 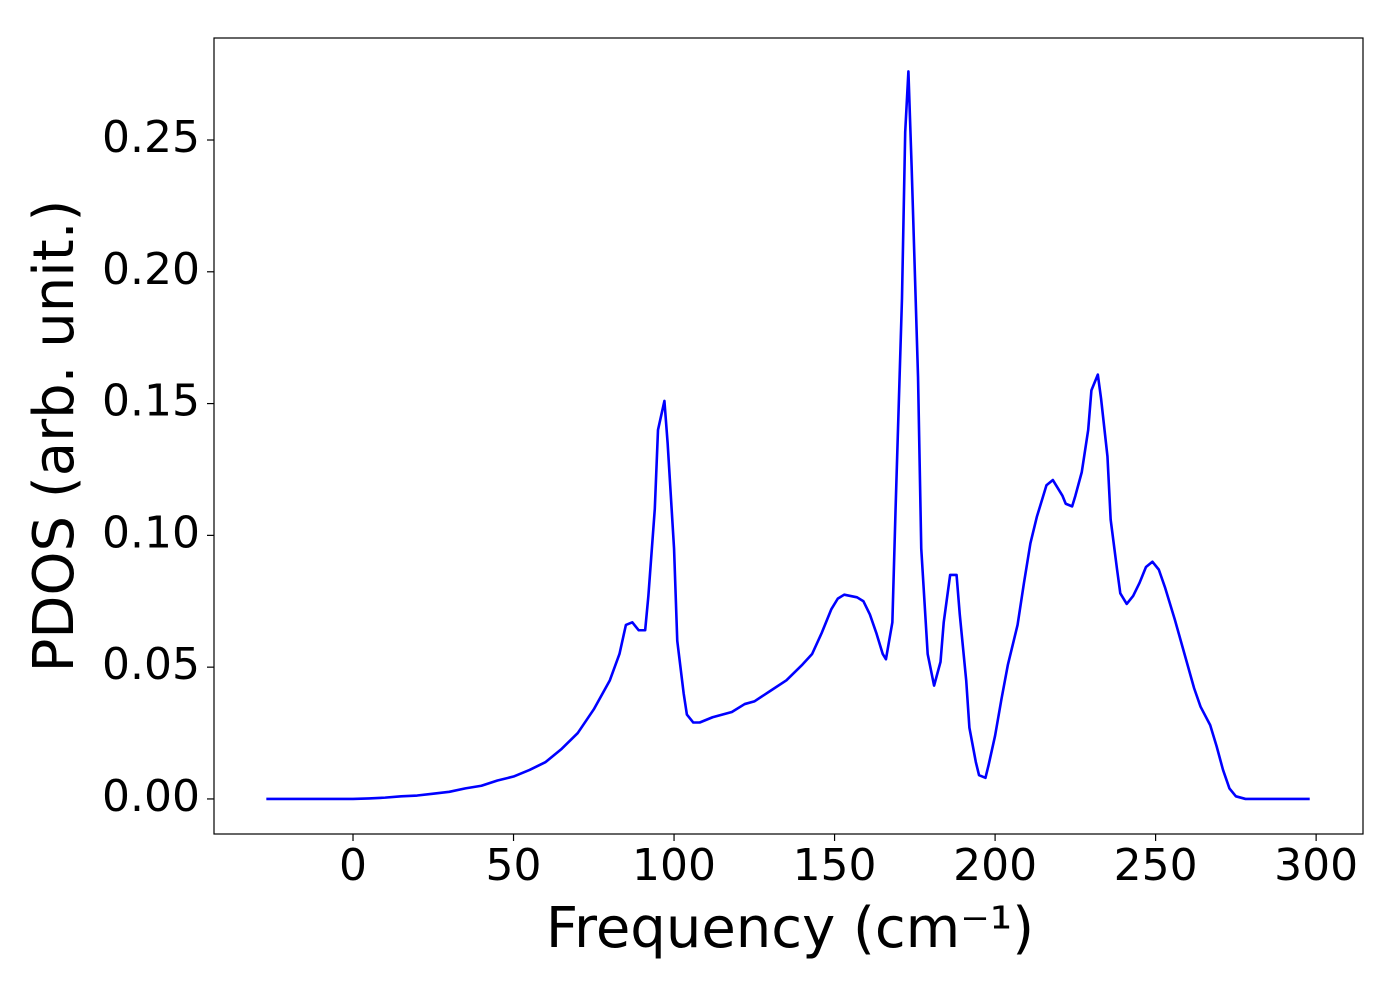 What do you see at coordinates (514, 865) in the screenshot?
I see `x-tick-label: 50` at bounding box center [514, 865].